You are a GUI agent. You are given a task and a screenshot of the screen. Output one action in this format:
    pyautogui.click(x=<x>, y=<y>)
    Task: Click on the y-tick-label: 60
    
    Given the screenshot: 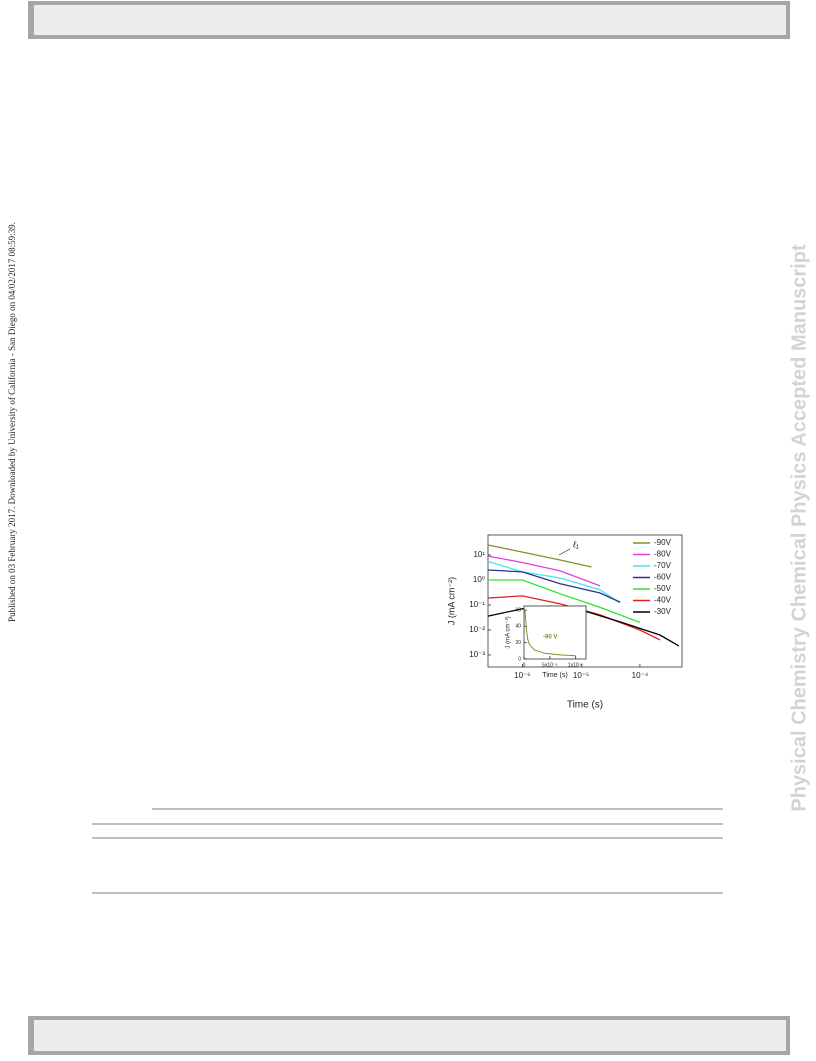 What is the action you would take?
    pyautogui.click(x=518, y=610)
    